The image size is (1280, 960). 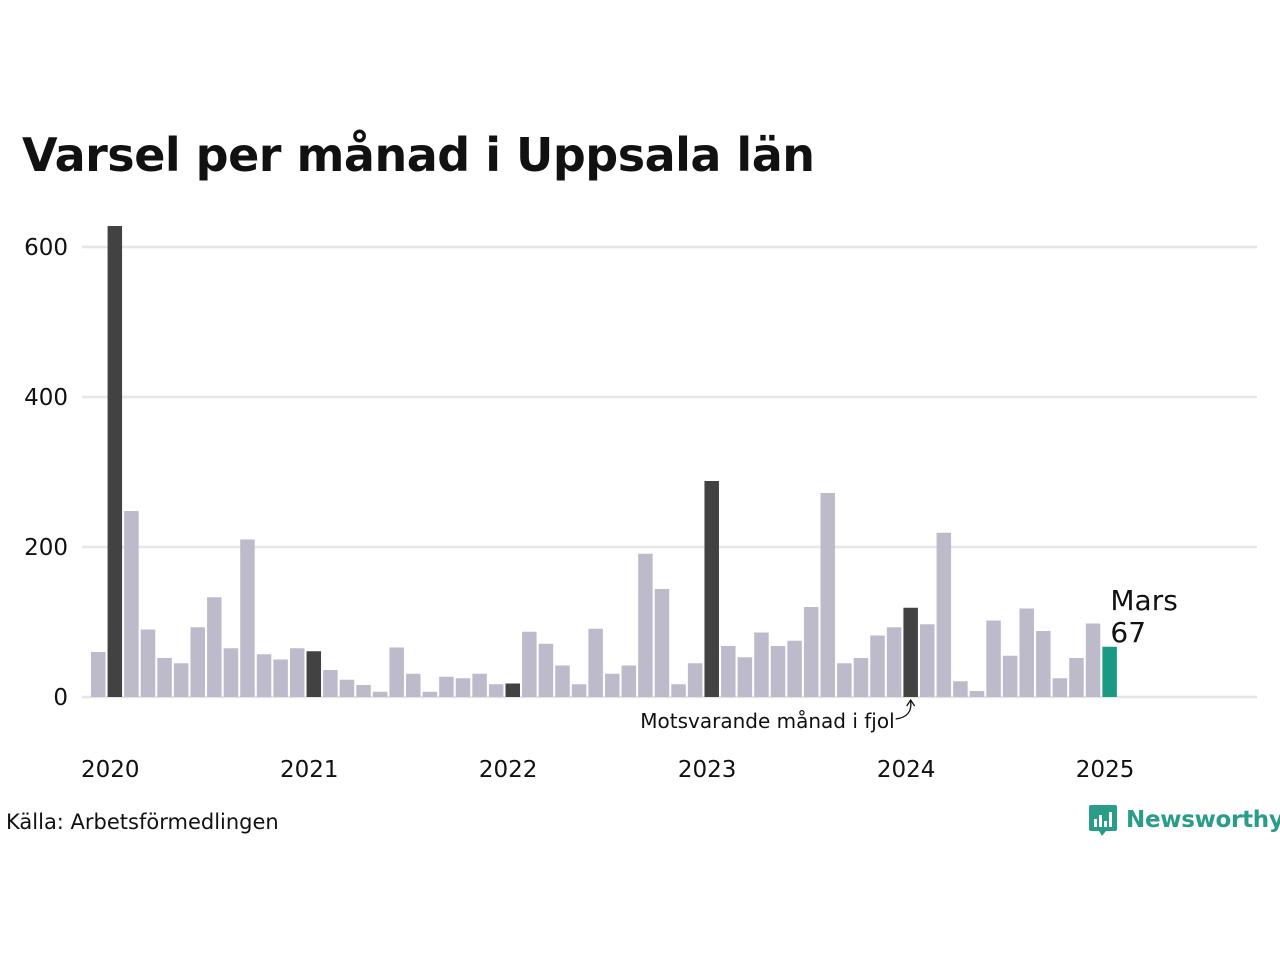 What do you see at coordinates (46, 548) in the screenshot?
I see `y-tick-label: 200` at bounding box center [46, 548].